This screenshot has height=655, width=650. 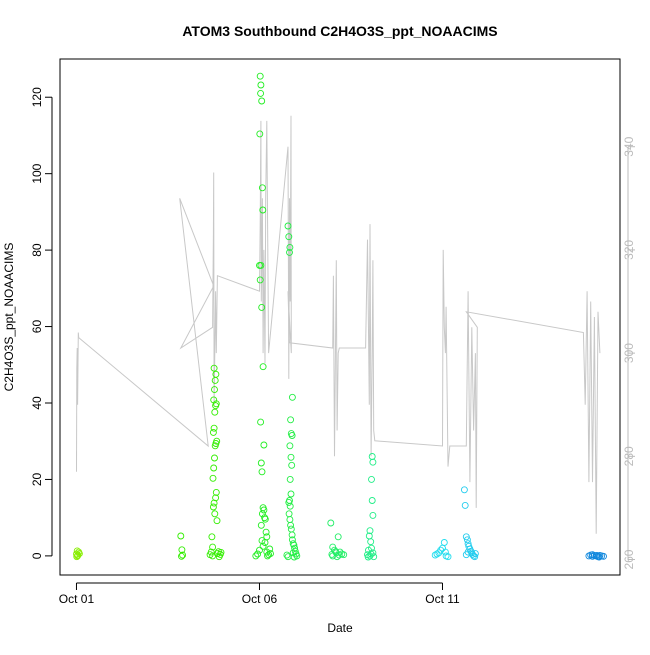 What do you see at coordinates (77, 599) in the screenshot?
I see `x-tick-label: Oct 01` at bounding box center [77, 599].